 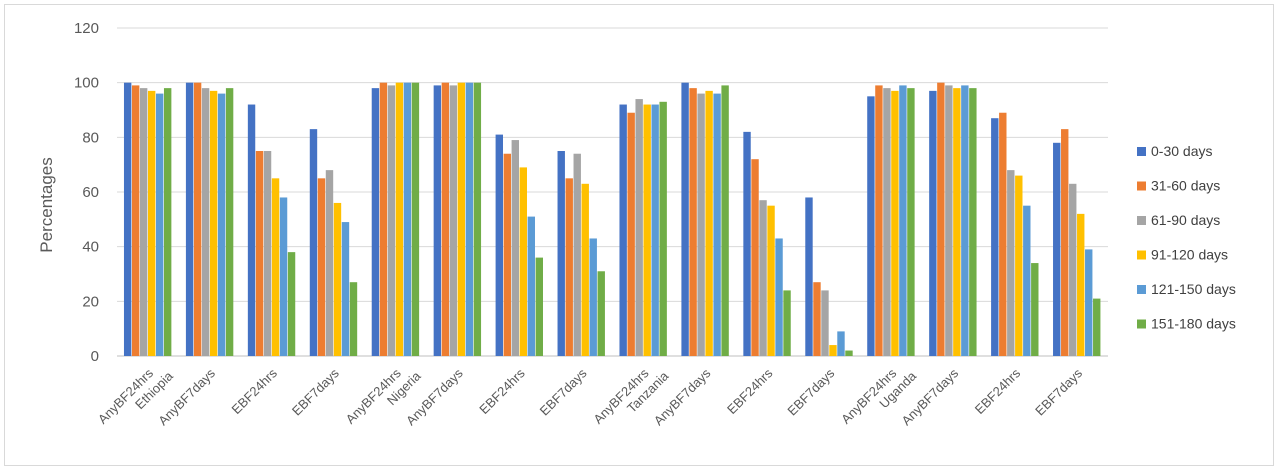 What do you see at coordinates (1185, 220) in the screenshot?
I see `legend-entry: 61-90 days` at bounding box center [1185, 220].